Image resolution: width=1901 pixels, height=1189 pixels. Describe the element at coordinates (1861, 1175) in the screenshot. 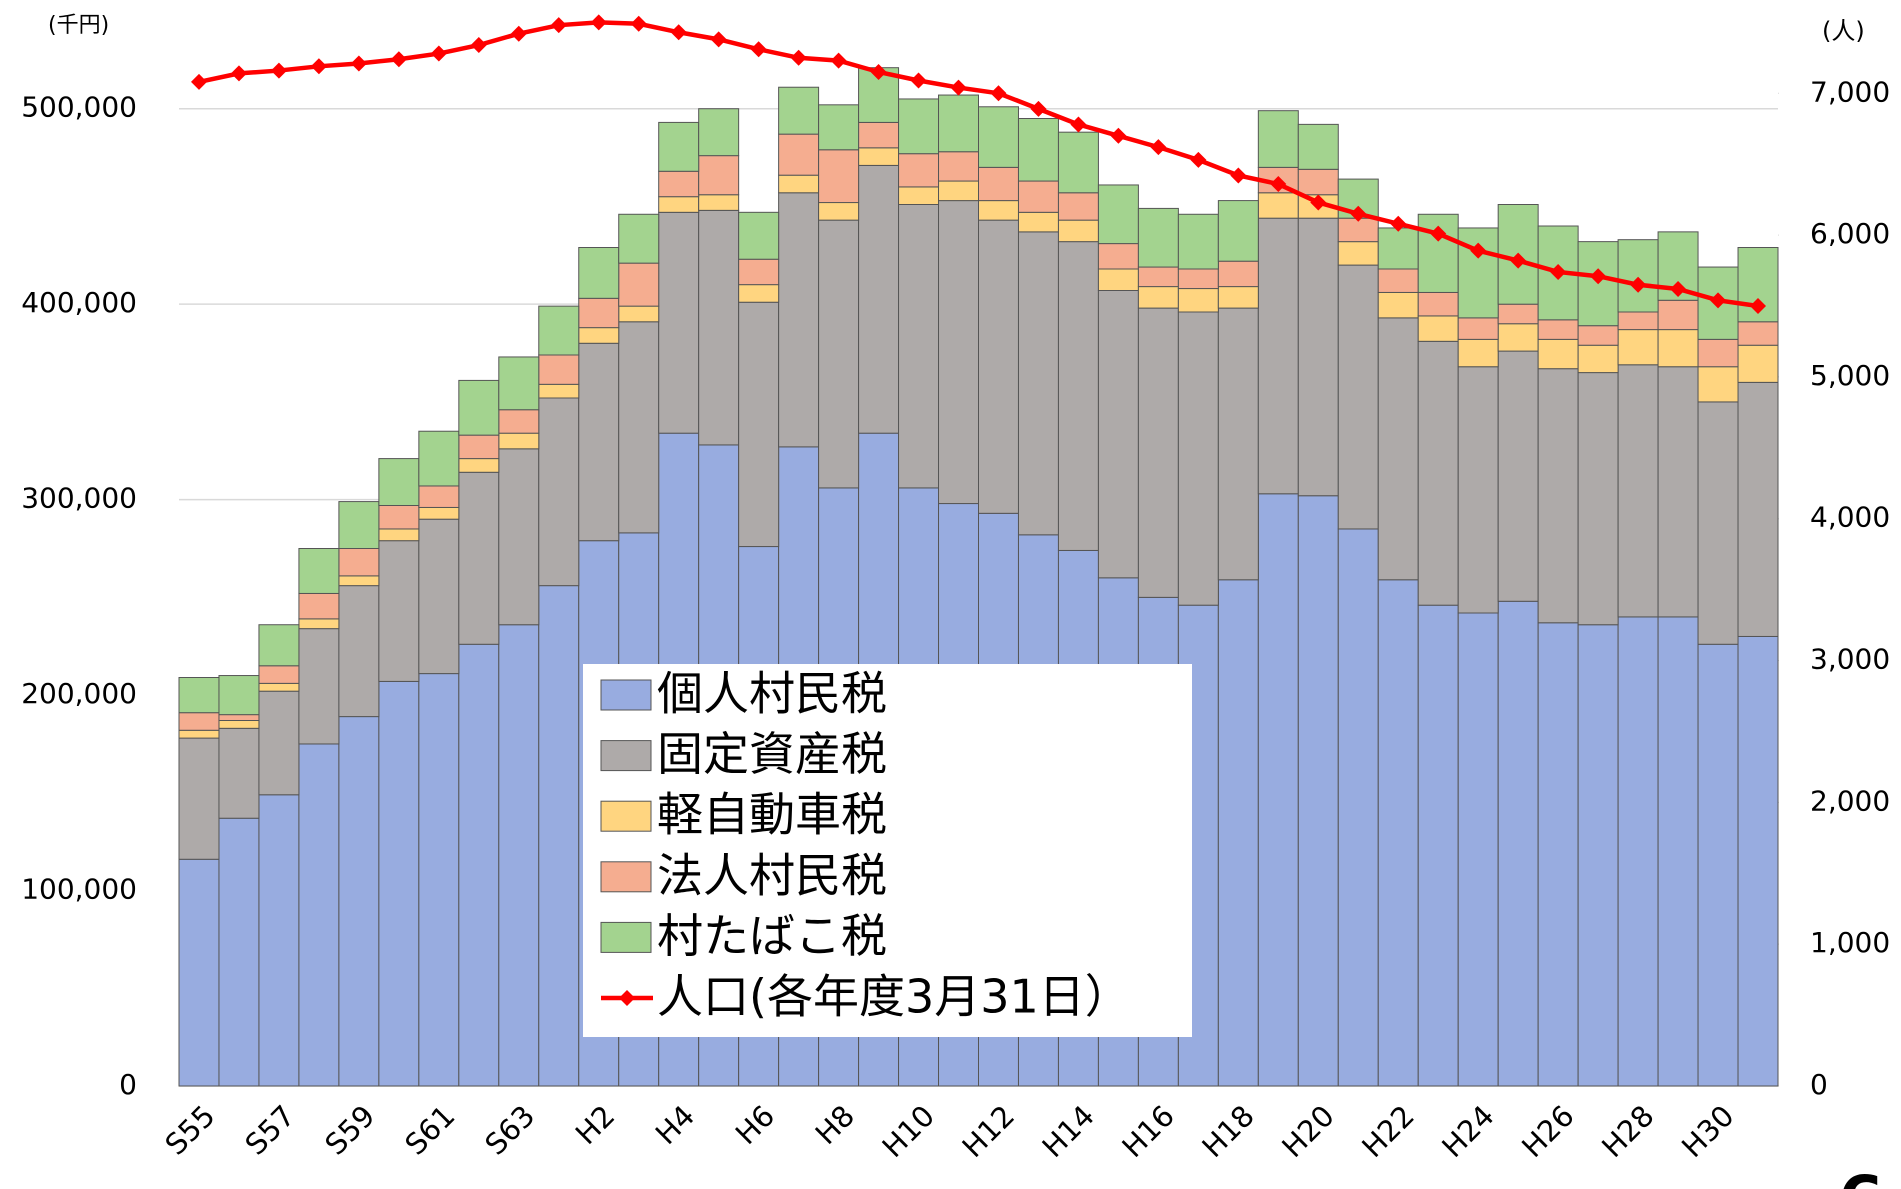

I see `page-number: 6` at that location.